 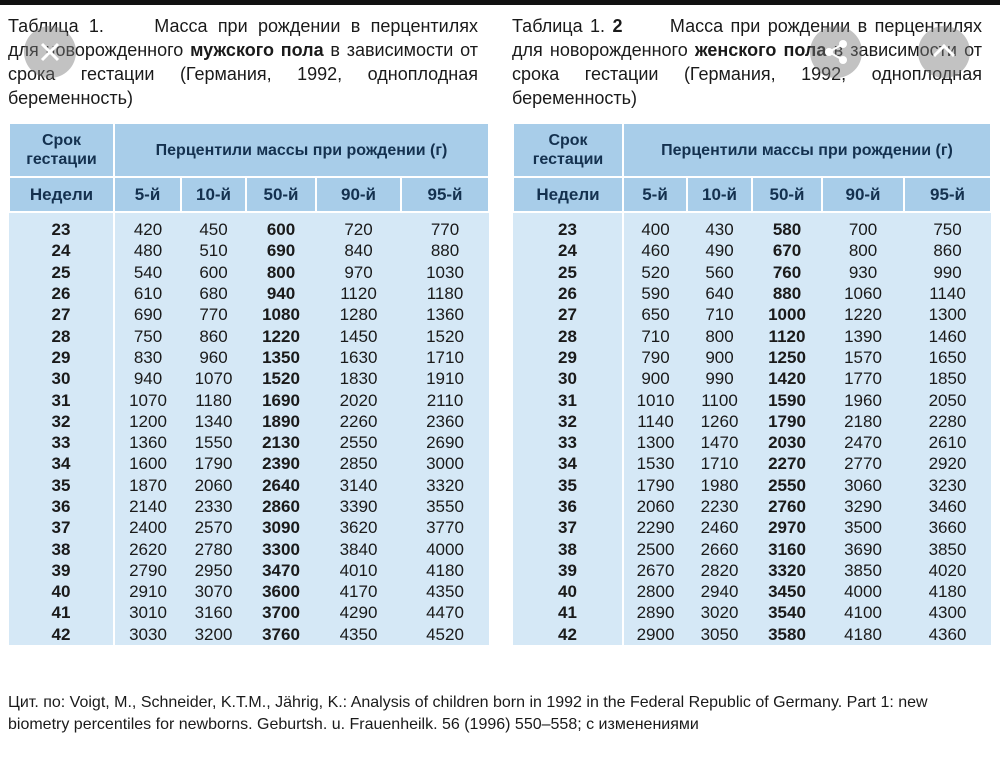 What do you see at coordinates (719, 528) in the screenshot?
I see `table-cell: 2460` at bounding box center [719, 528].